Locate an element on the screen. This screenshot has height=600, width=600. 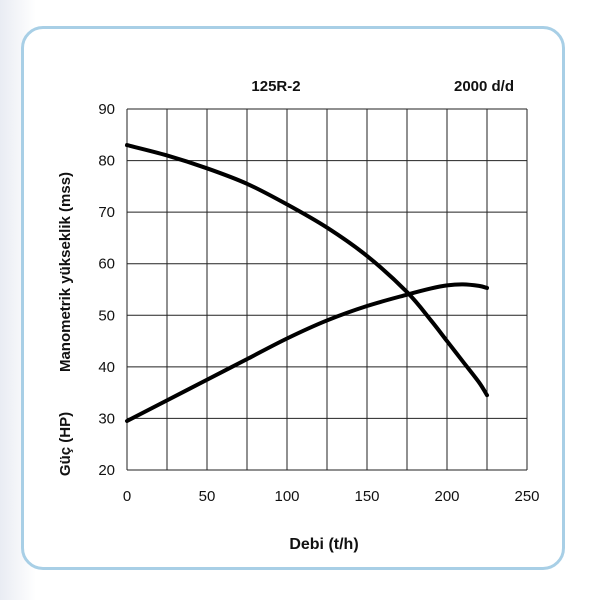
y-tick-label: 30 is located at coordinates (106, 418).